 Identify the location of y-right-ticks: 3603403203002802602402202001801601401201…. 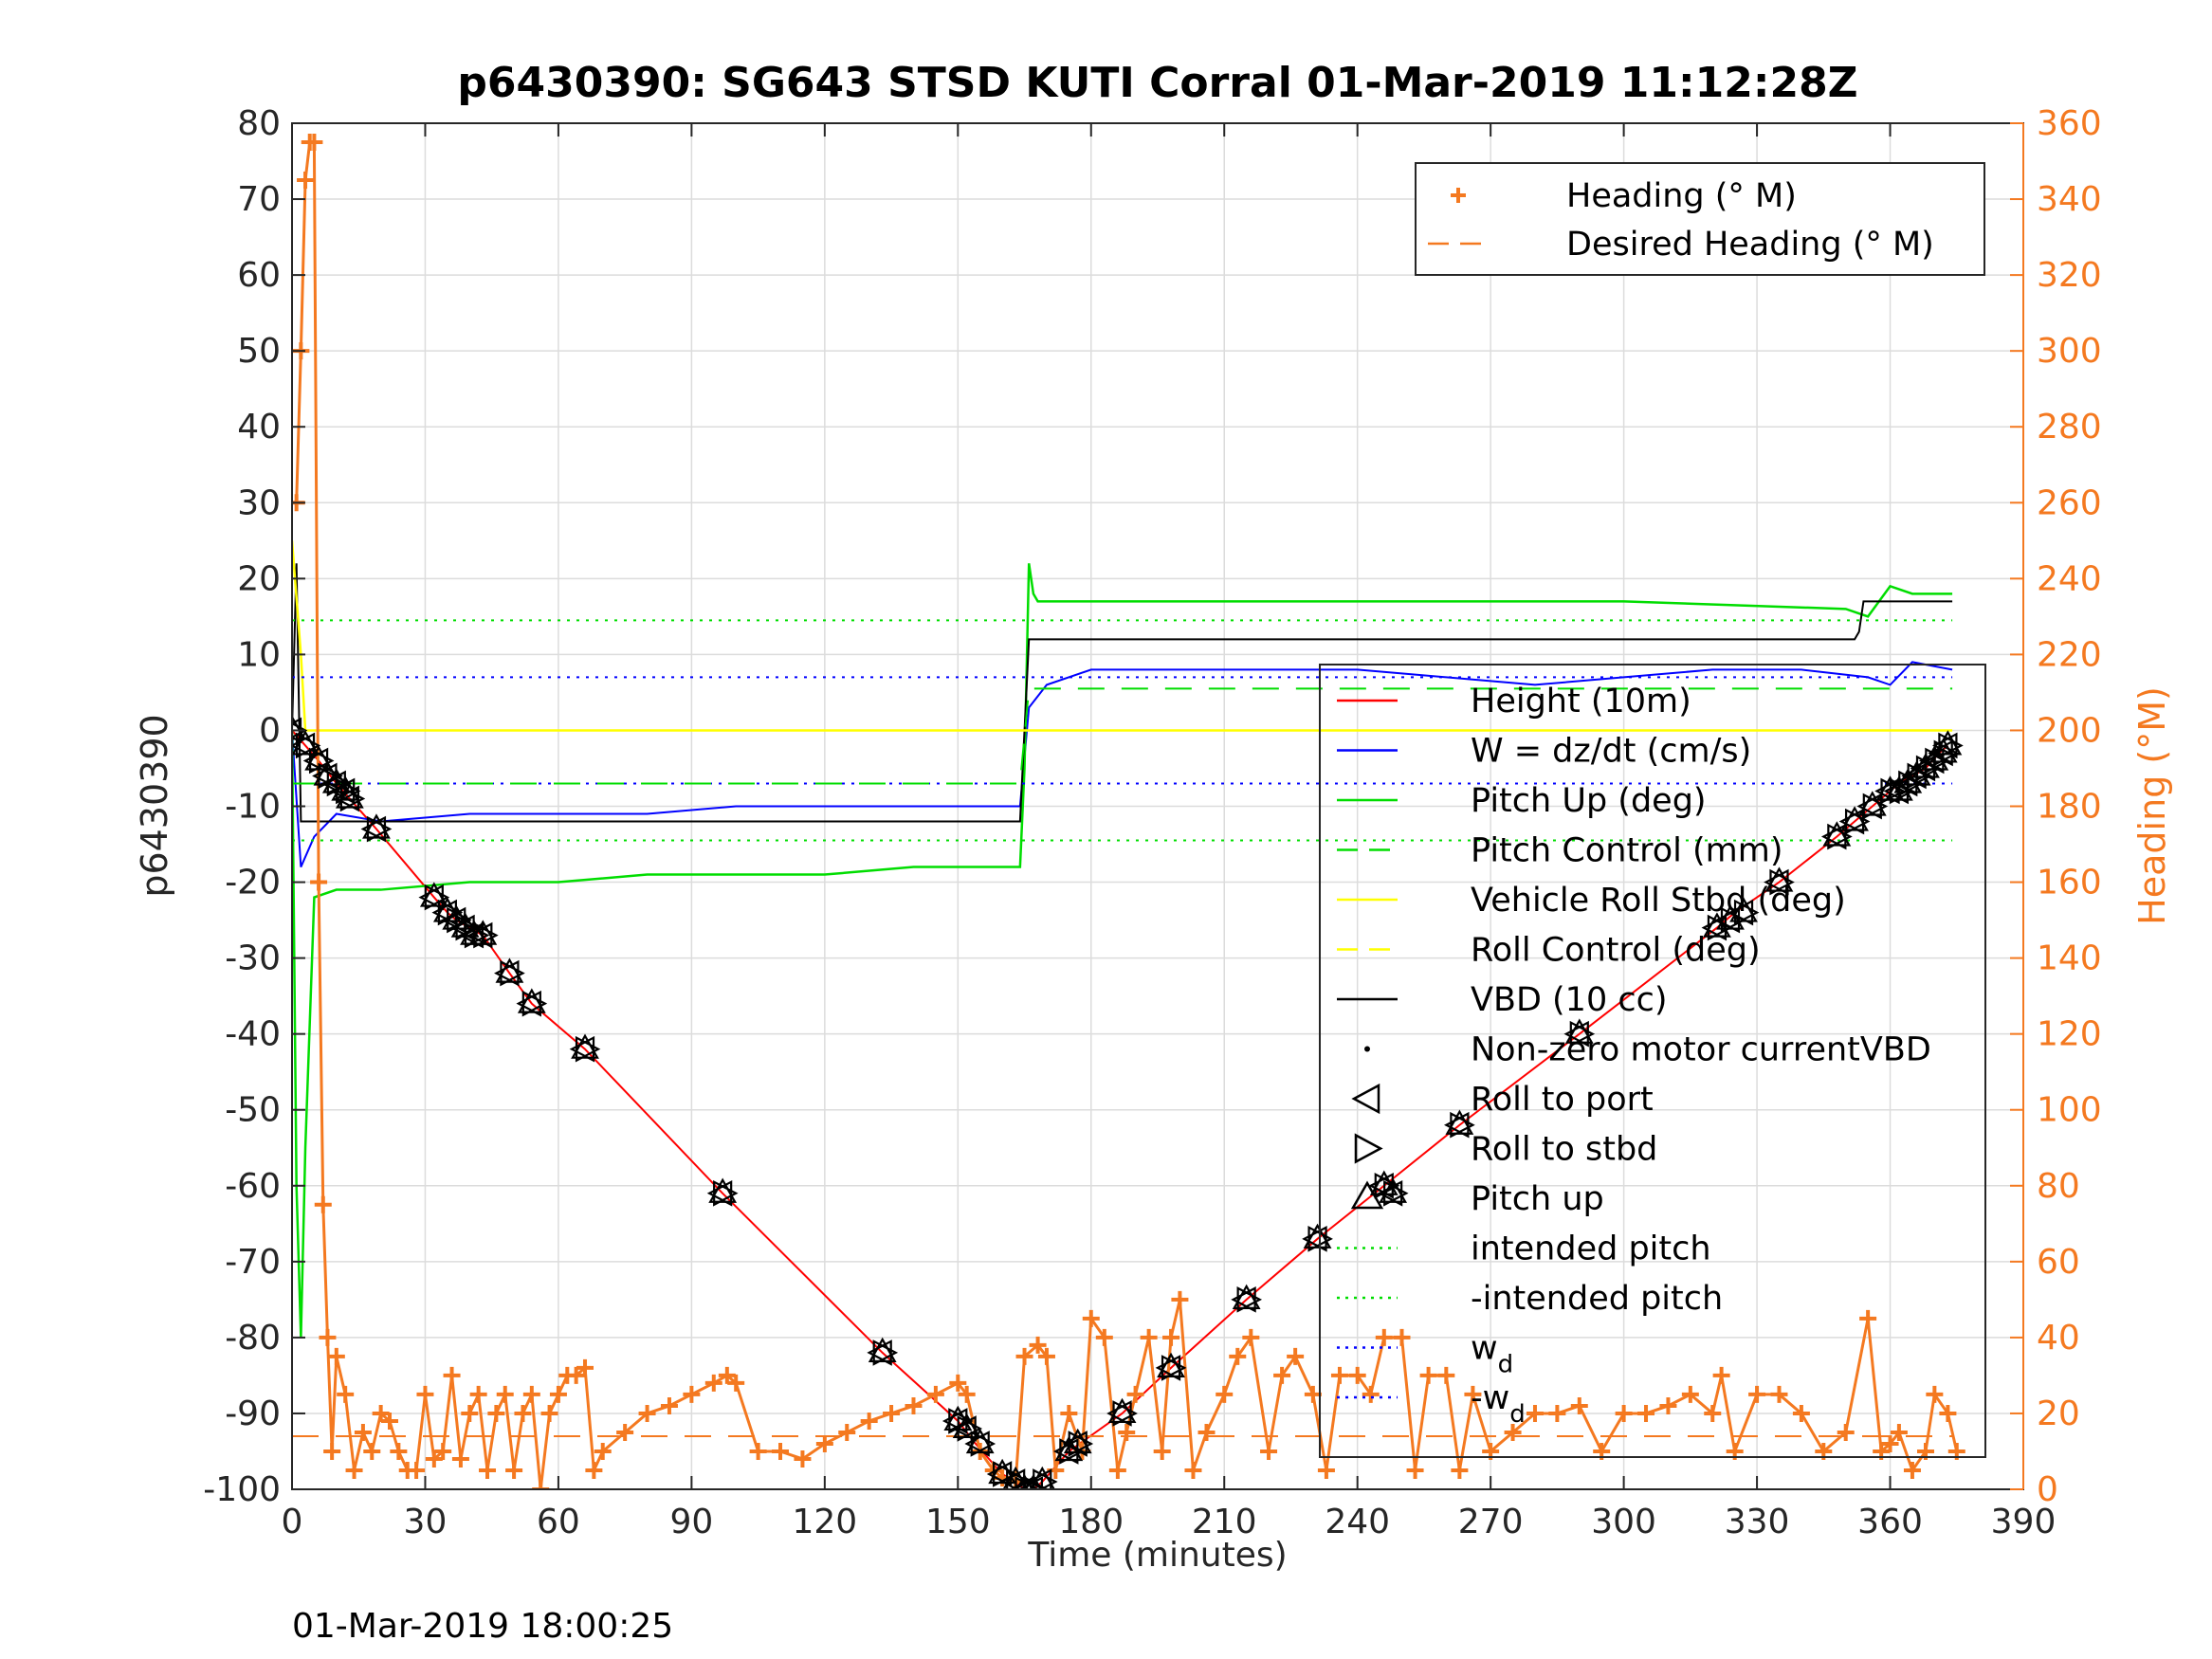
(2056, 806).